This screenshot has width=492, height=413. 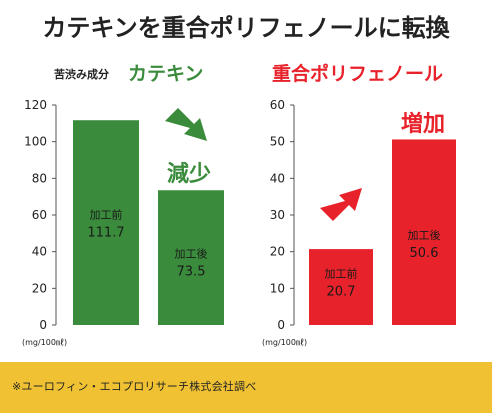 What do you see at coordinates (277, 142) in the screenshot?
I see `right-y-tick-label: 50` at bounding box center [277, 142].